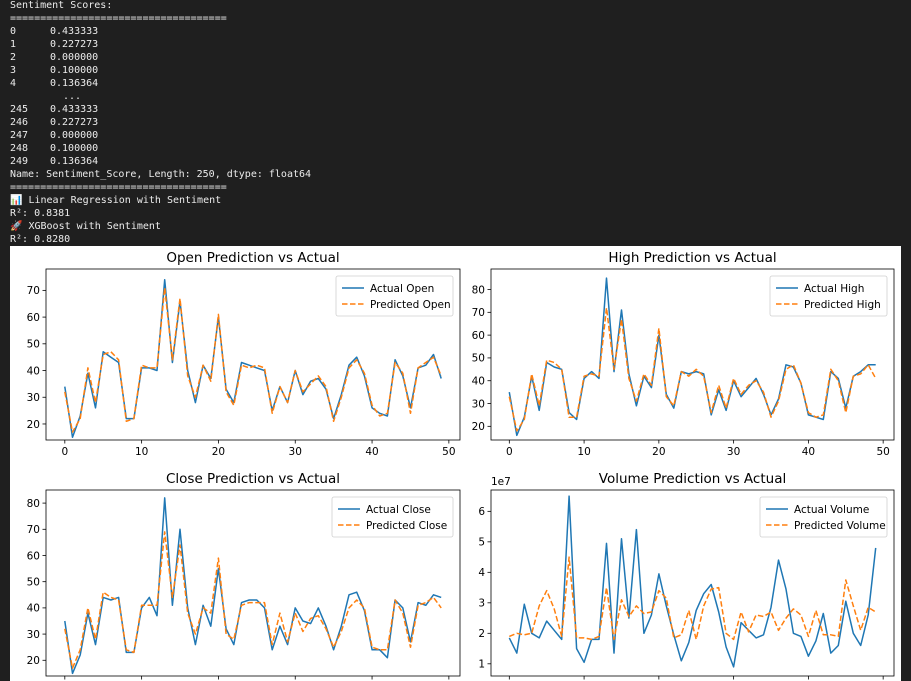  Describe the element at coordinates (481, 543) in the screenshot. I see `volume-y-tick-label: 5` at that location.